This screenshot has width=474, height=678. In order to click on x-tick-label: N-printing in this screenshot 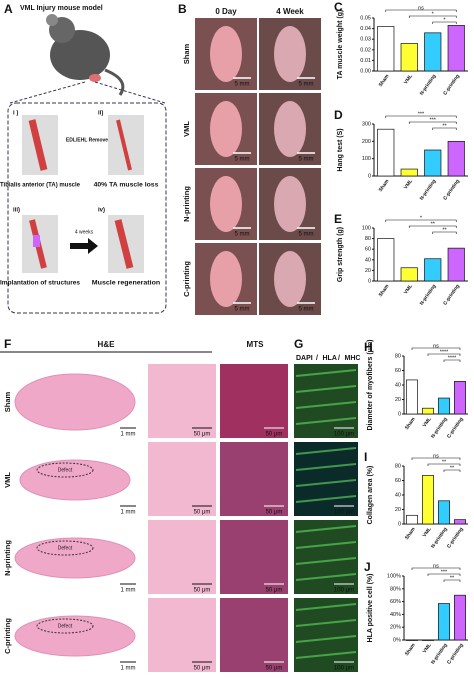, I will do `click(428, 84)`.